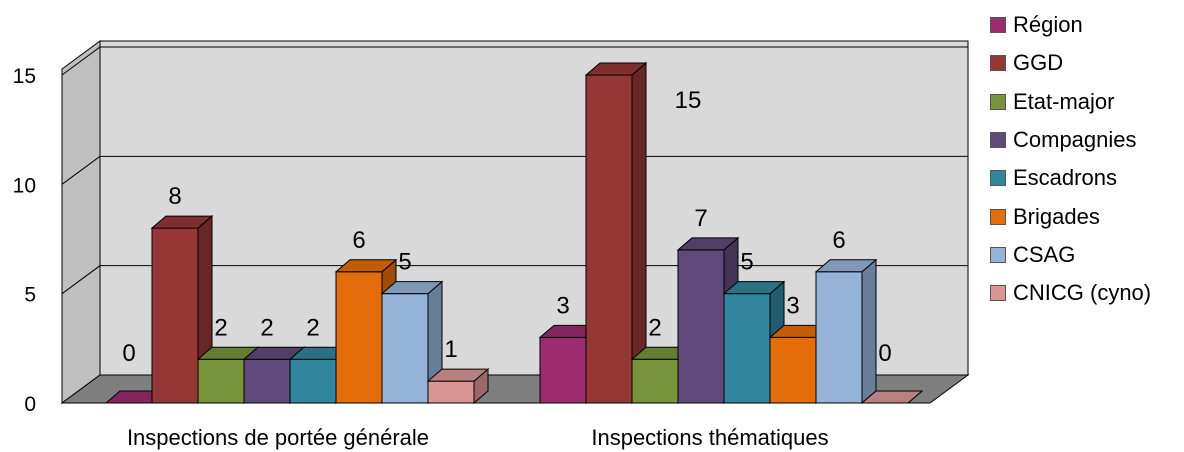 This screenshot has height=452, width=1184. I want to click on data-label: 1, so click(450, 349).